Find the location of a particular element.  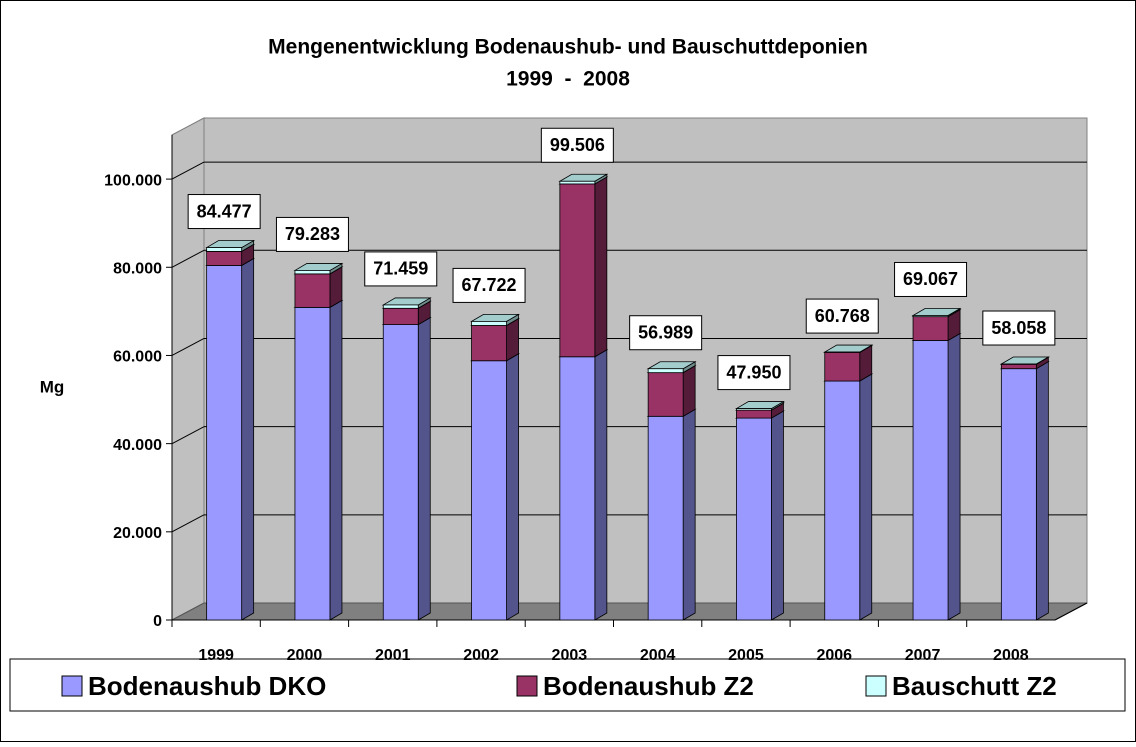

total-label: 99.506 is located at coordinates (577, 145).